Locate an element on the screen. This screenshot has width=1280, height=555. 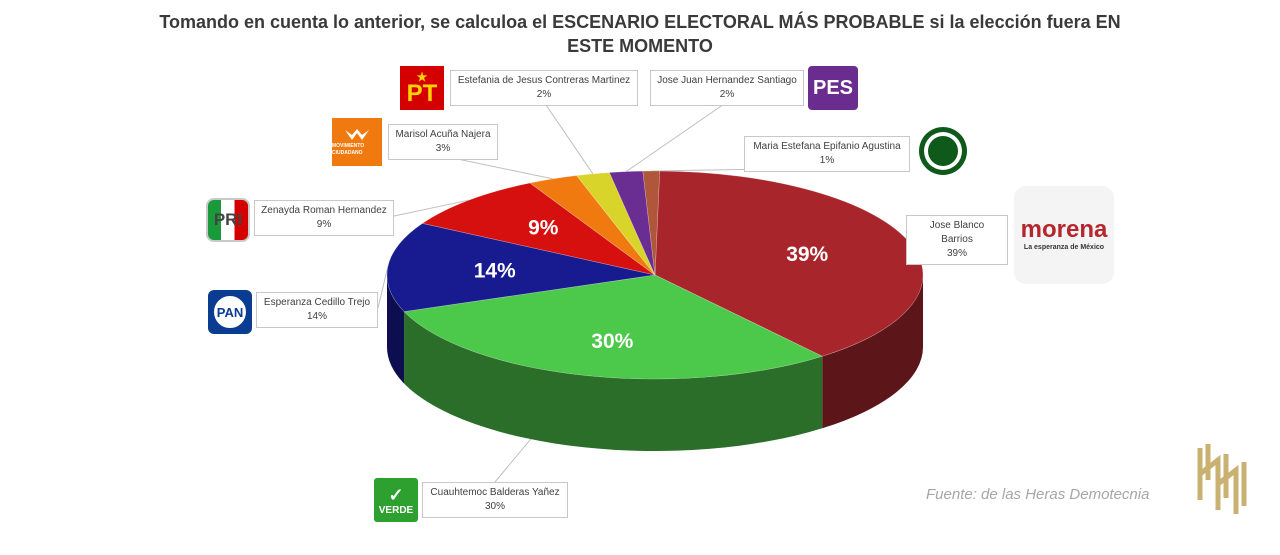
callout-value: 9% is located at coordinates (324, 224).